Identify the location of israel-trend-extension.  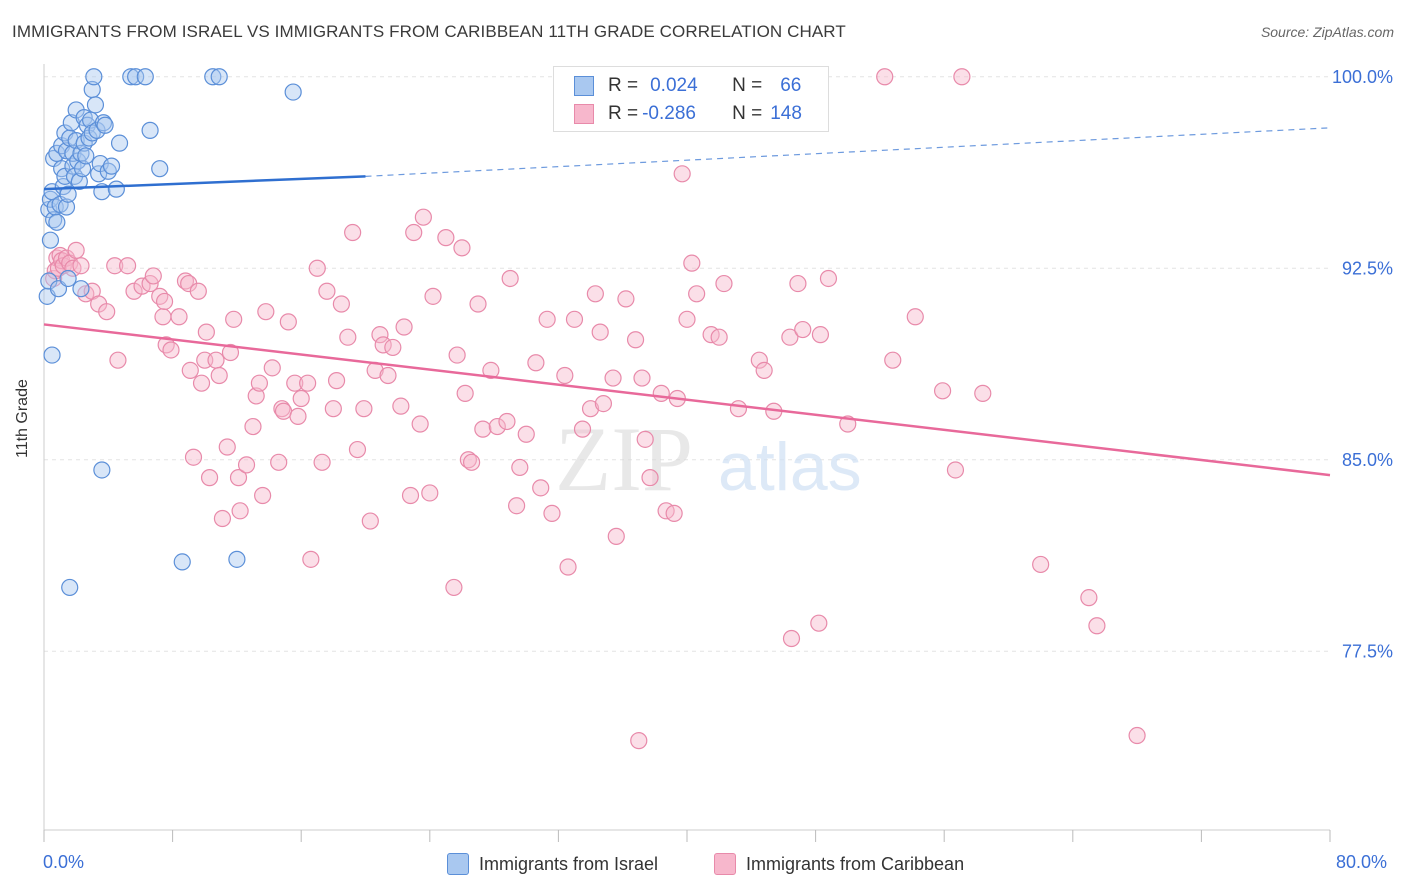
(848, 152).